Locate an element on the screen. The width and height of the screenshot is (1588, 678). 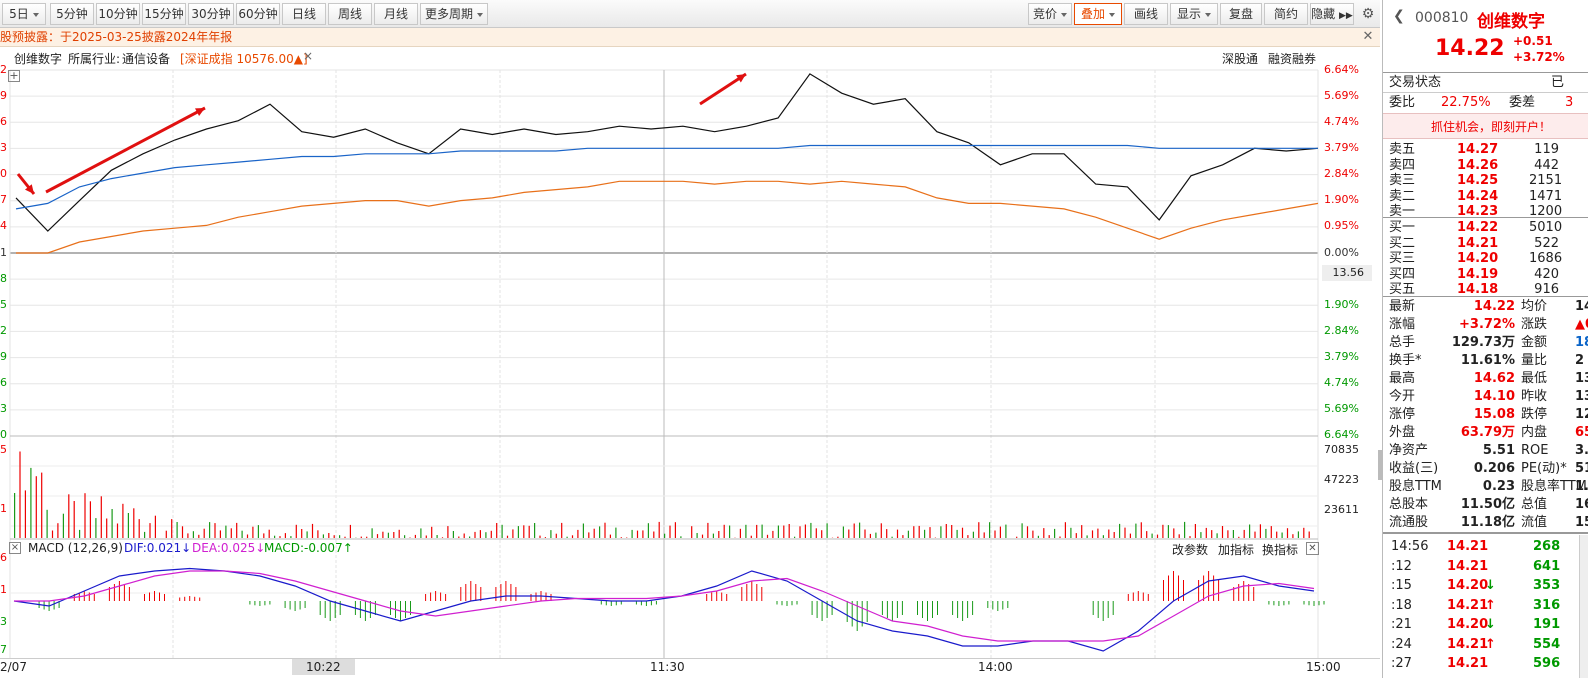
order-label: 买二 is located at coordinates (1402, 243).